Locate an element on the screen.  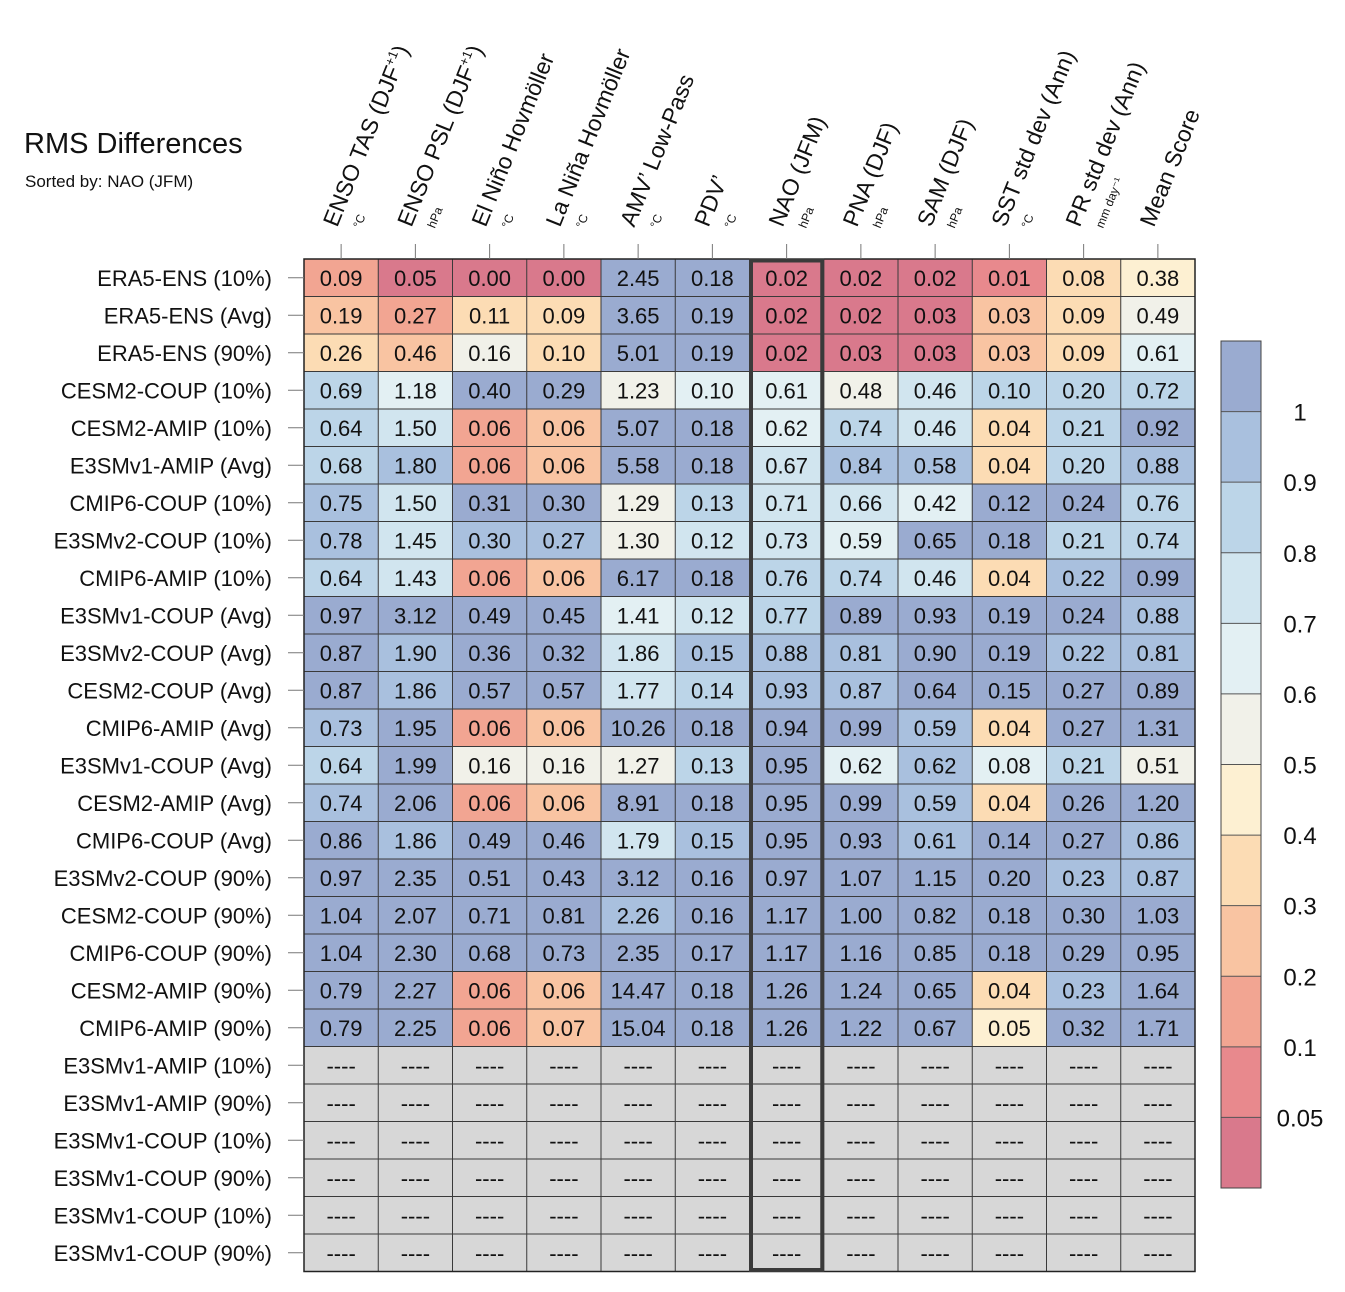
column-label: NAO (JFM) is located at coordinates (797, 171).